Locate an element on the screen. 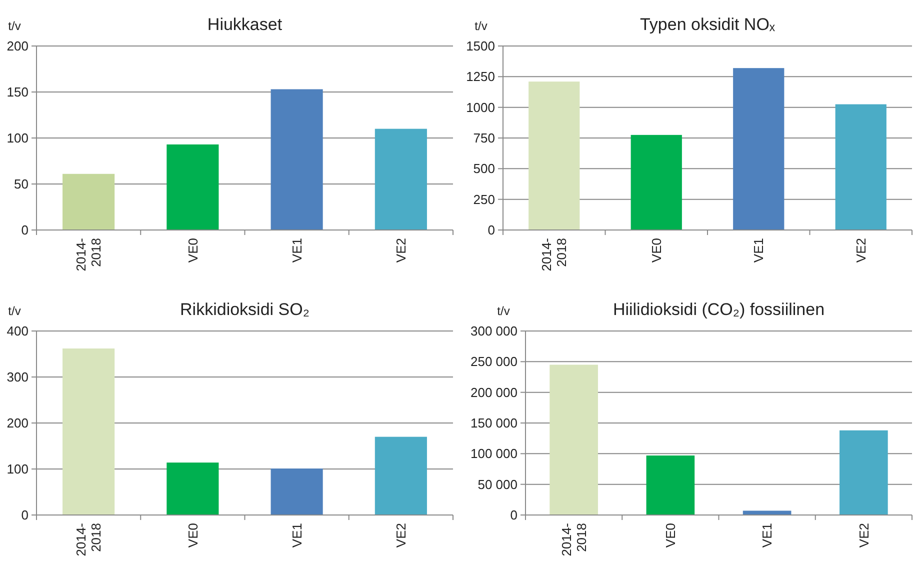 Image resolution: width=918 pixels, height=570 pixels. y-tick-label: 500 is located at coordinates (484, 168).